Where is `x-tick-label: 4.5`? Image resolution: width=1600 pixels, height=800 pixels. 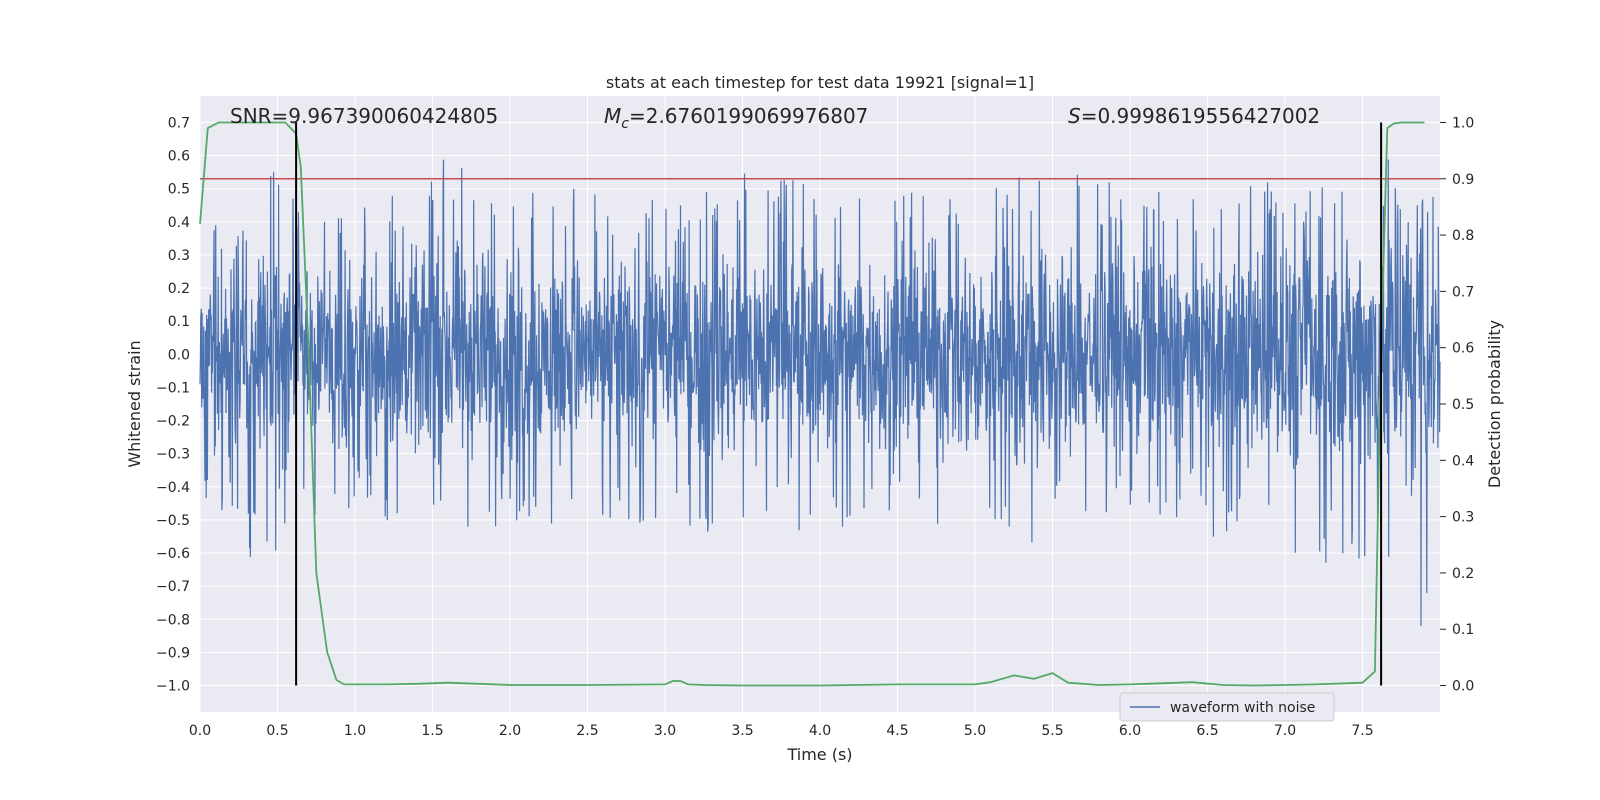
x-tick-label: 4.5 is located at coordinates (897, 731).